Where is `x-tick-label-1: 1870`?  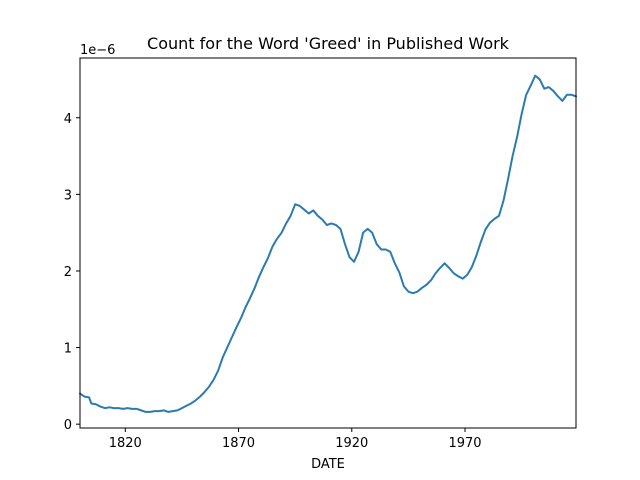
x-tick-label-1: 1870 is located at coordinates (238, 443).